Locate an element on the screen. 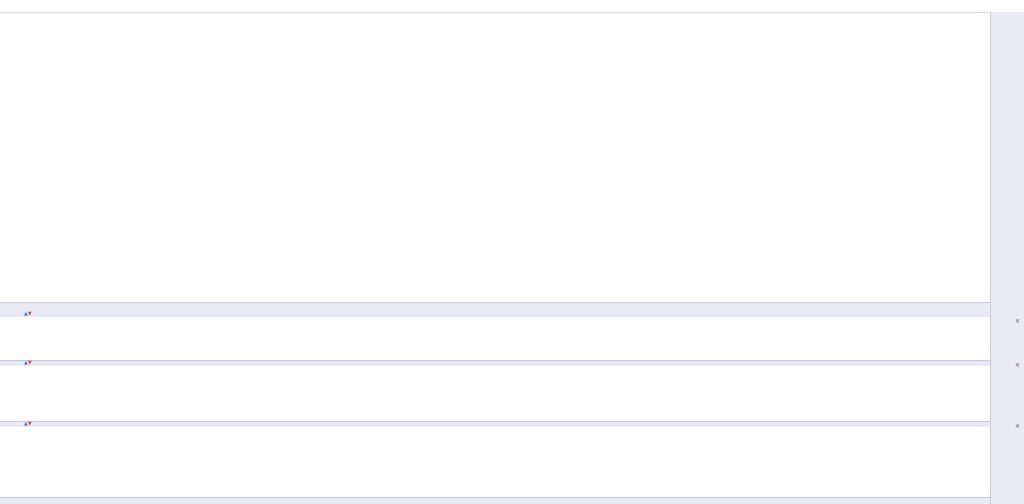  awesome-oscillator-panel is located at coordinates (495, 338).